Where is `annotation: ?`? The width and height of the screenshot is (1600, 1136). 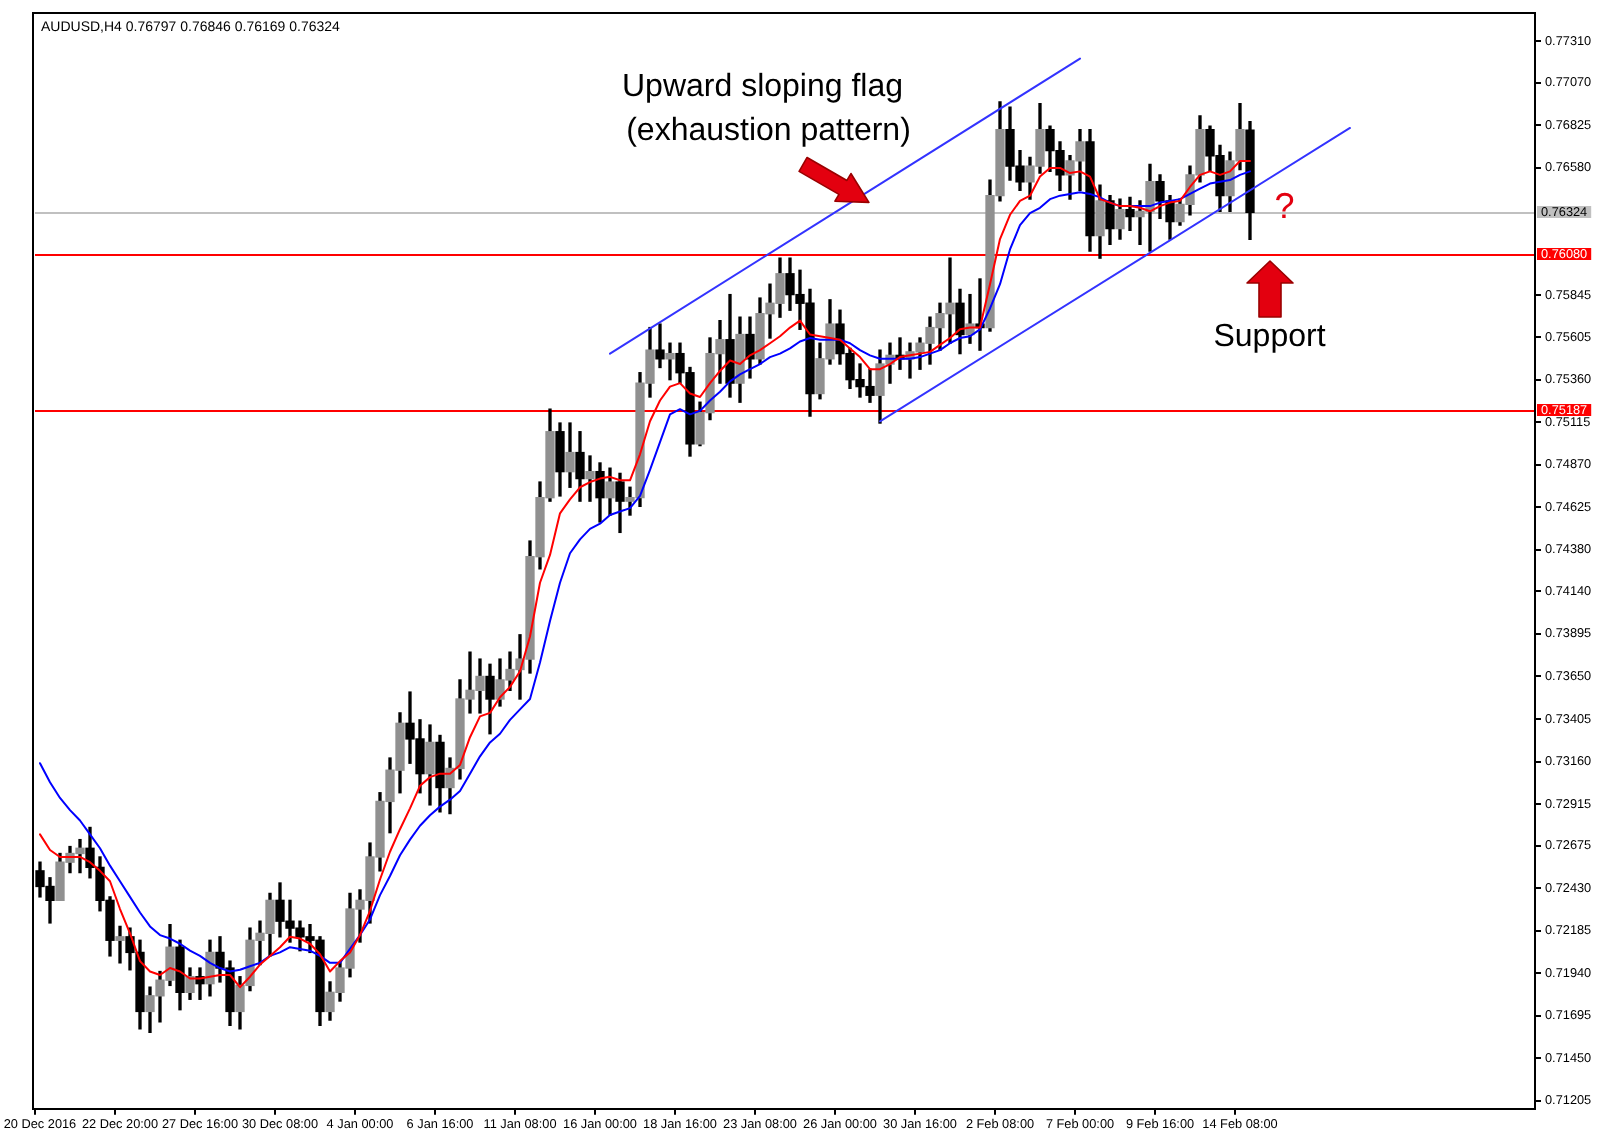 annotation: ? is located at coordinates (1284, 205).